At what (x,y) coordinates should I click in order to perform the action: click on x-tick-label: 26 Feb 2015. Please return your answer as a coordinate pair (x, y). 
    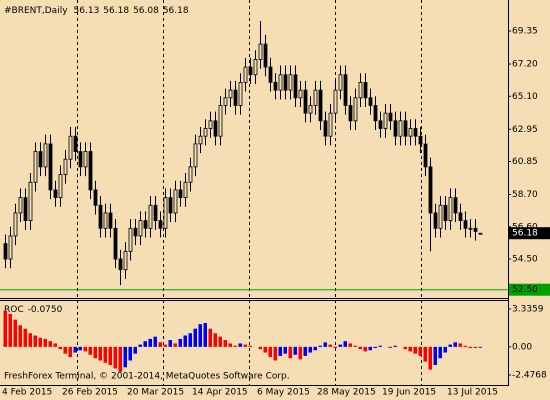
    Looking at the image, I should click on (90, 393).